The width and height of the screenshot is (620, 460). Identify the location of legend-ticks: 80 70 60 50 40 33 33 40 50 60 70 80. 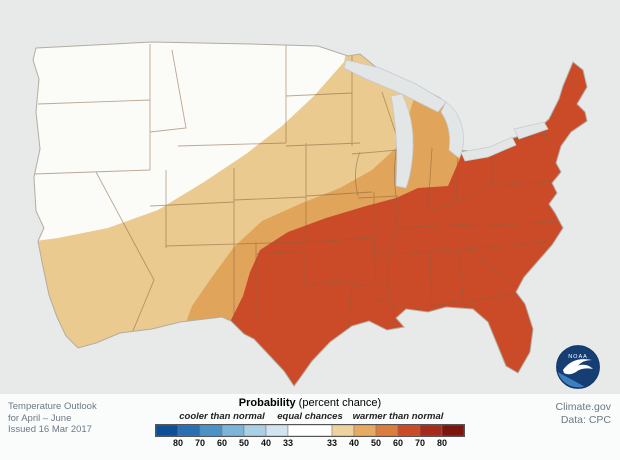
(310, 444).